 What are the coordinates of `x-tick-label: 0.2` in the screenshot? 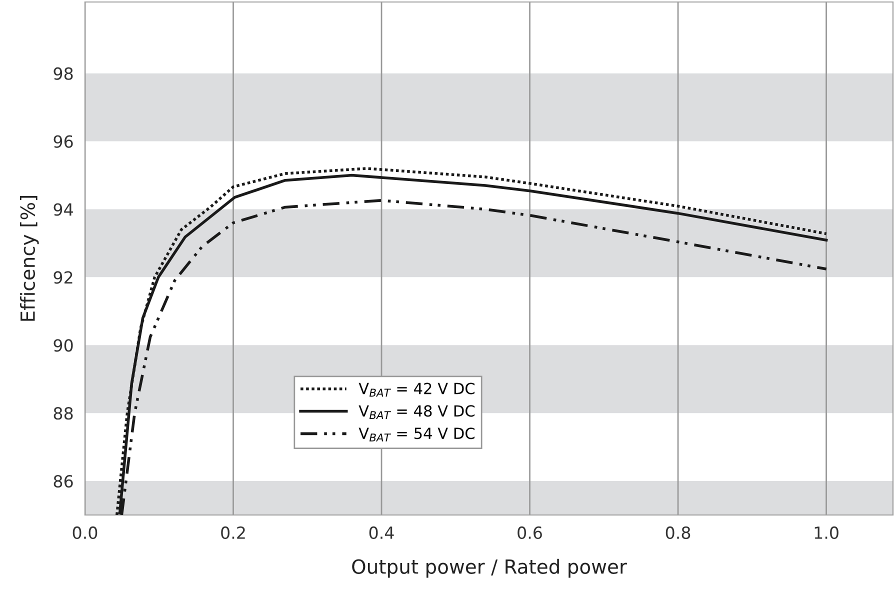 It's located at (233, 533).